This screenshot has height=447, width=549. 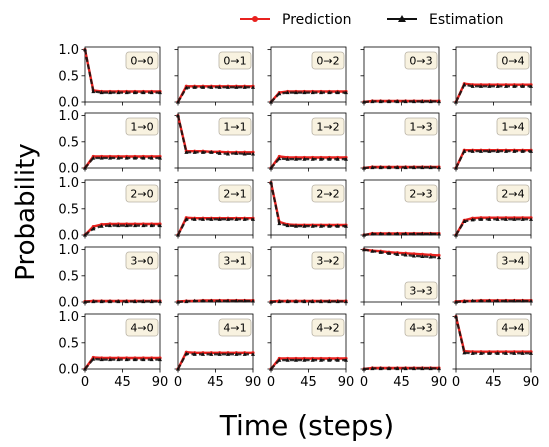 What do you see at coordinates (512, 61) in the screenshot?
I see `panel-label: 0→4` at bounding box center [512, 61].